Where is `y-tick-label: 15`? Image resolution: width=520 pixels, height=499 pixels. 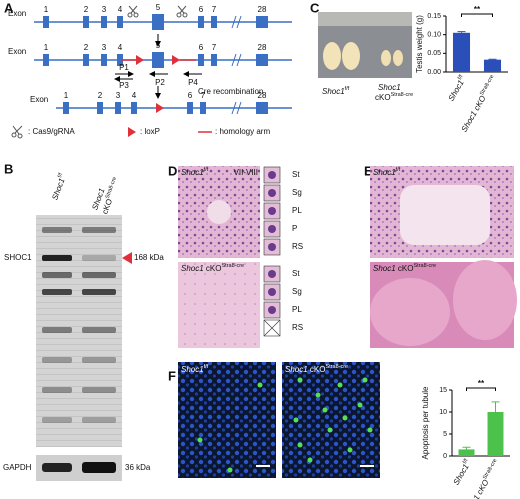 y-tick-label: 15 is located at coordinates (443, 390).